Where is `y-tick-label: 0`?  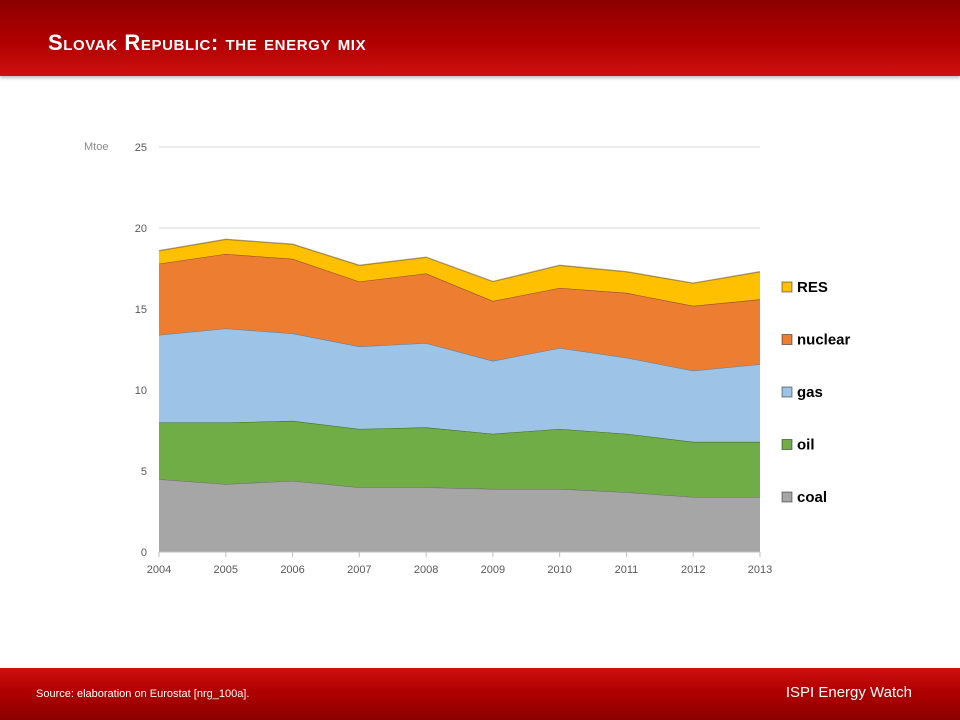
y-tick-label: 0 is located at coordinates (144, 553).